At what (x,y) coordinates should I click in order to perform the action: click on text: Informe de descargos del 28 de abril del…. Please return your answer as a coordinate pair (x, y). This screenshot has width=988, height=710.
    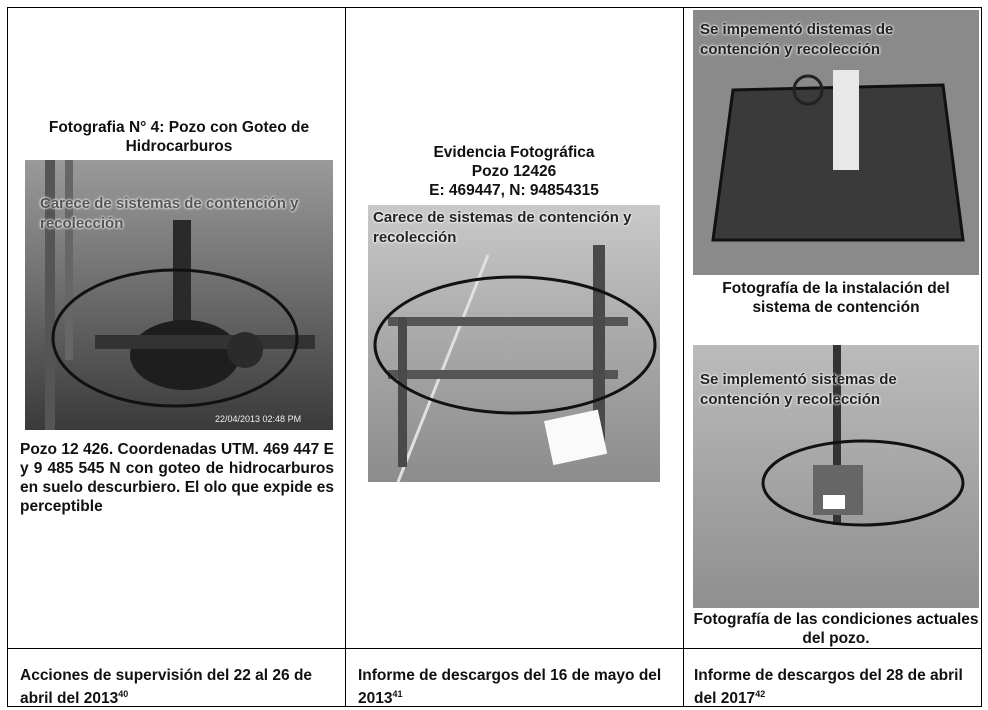
    Looking at the image, I should click on (828, 687).